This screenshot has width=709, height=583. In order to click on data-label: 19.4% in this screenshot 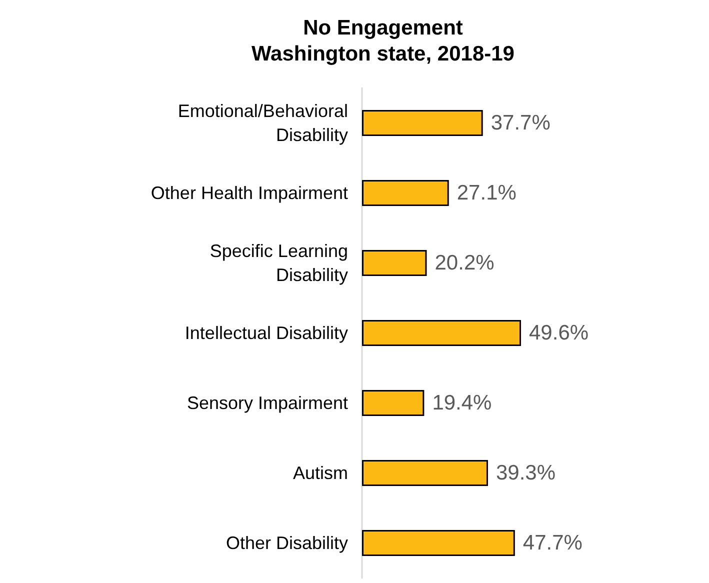, I will do `click(462, 403)`.